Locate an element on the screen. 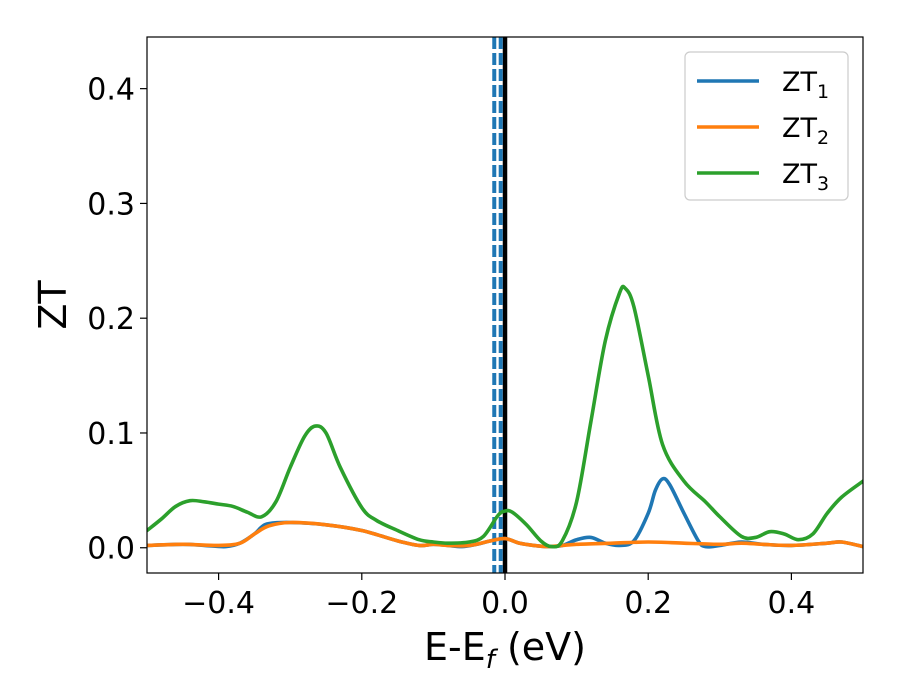  y-axis: 0.0 0.1 0.2 0.3 0.4 is located at coordinates (117, 320).